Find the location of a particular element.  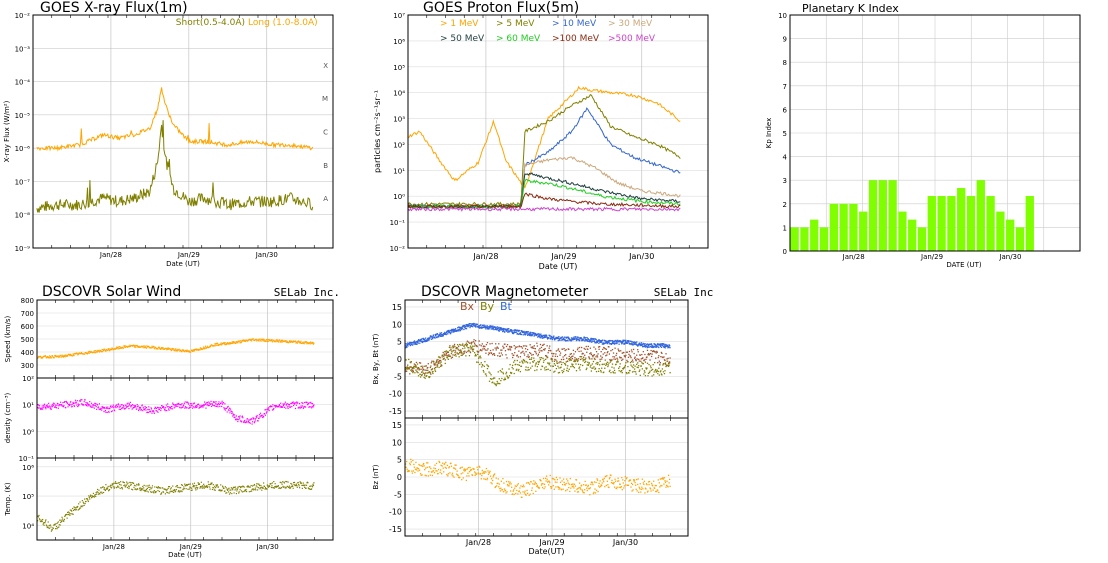

y-tick-label: 700 is located at coordinates (27, 314).